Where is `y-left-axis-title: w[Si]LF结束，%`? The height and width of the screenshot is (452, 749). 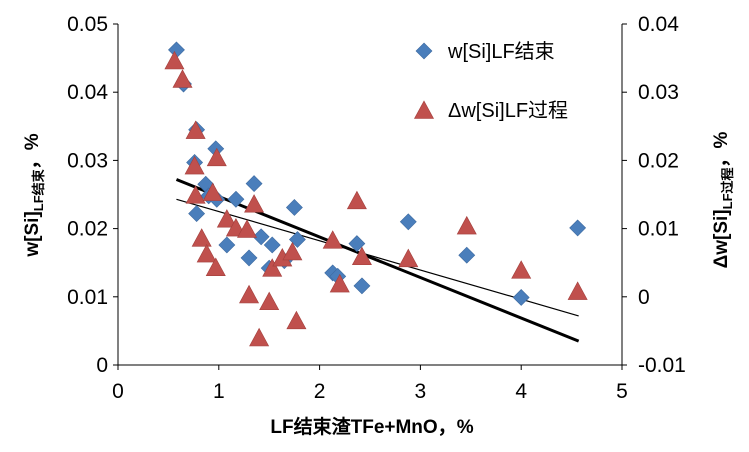 y-left-axis-title: w[Si]LF结束，% is located at coordinates (34, 195).